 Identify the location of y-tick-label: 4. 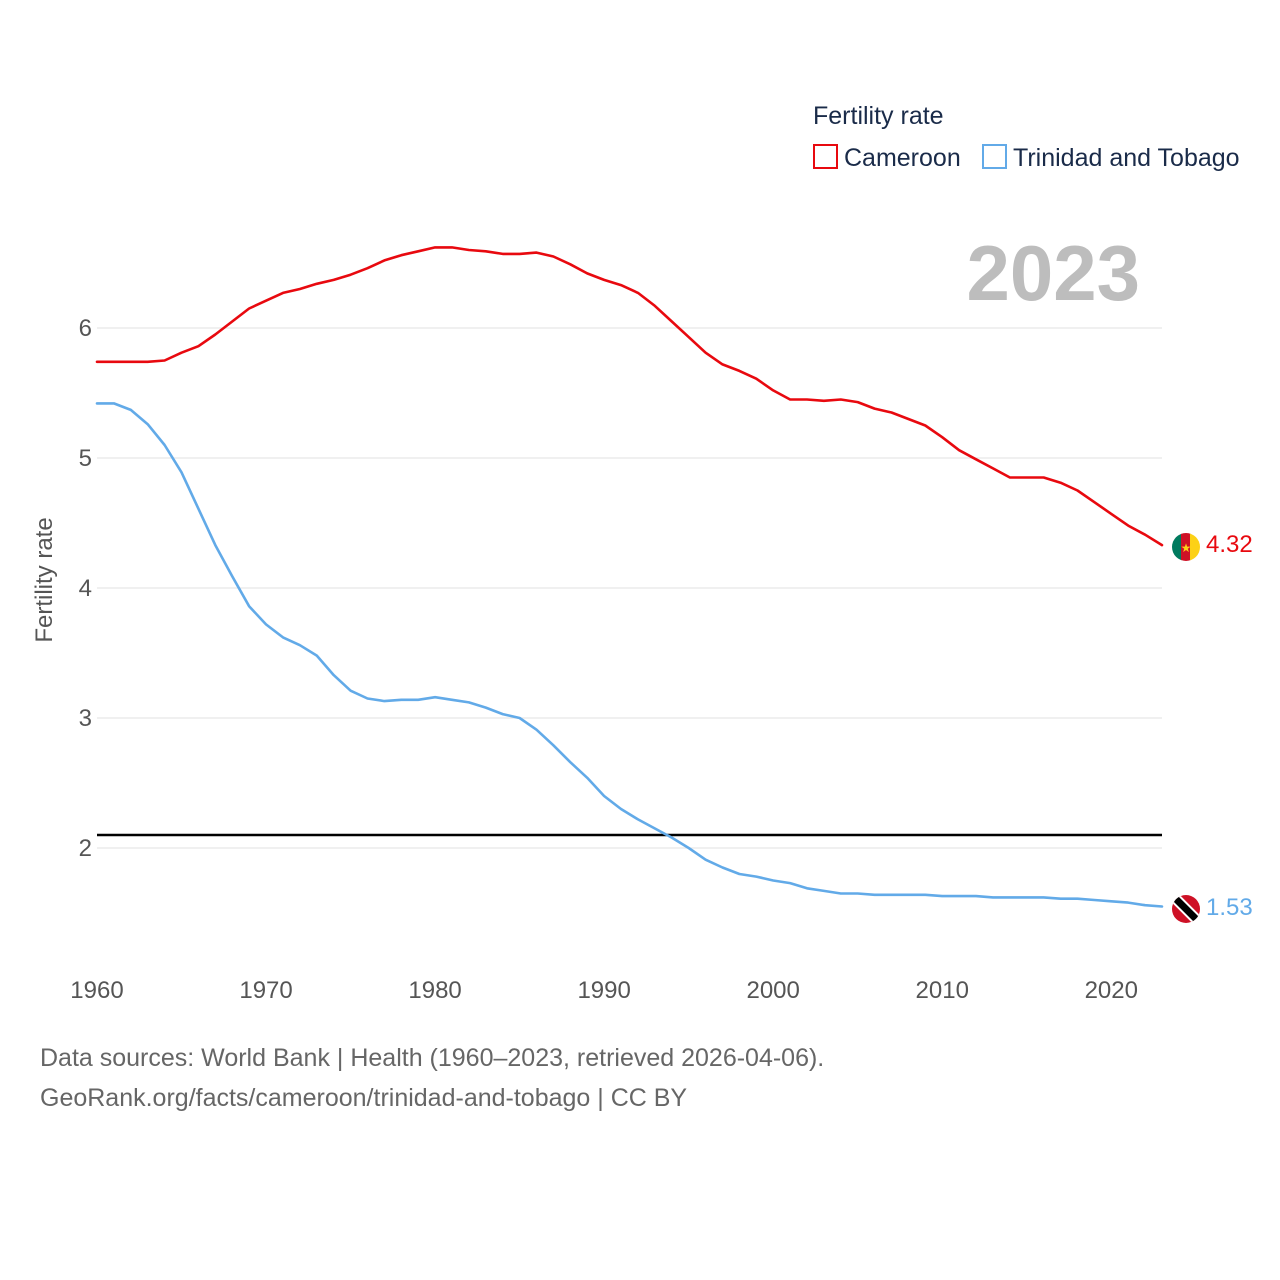
(85, 588).